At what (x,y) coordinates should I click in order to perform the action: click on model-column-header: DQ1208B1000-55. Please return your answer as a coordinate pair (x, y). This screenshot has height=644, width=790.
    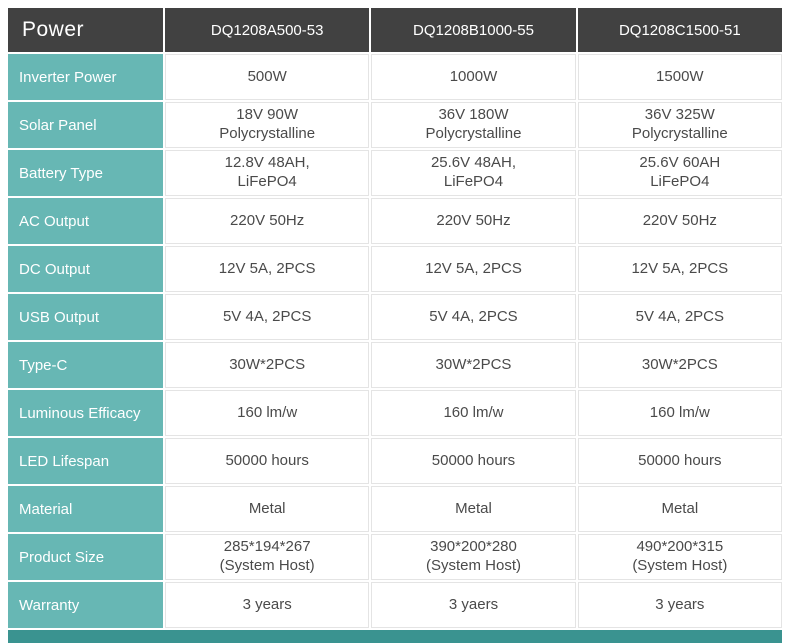
    Looking at the image, I should click on (473, 30).